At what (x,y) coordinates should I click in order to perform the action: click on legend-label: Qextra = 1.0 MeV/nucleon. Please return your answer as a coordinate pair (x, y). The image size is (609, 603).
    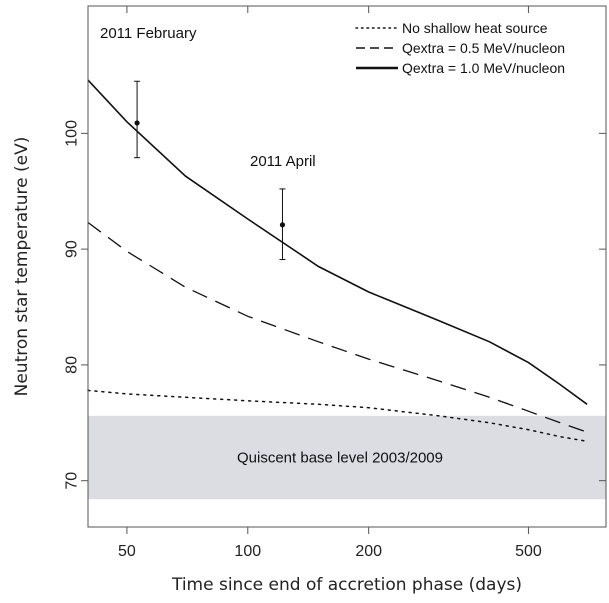
    Looking at the image, I should click on (483, 68).